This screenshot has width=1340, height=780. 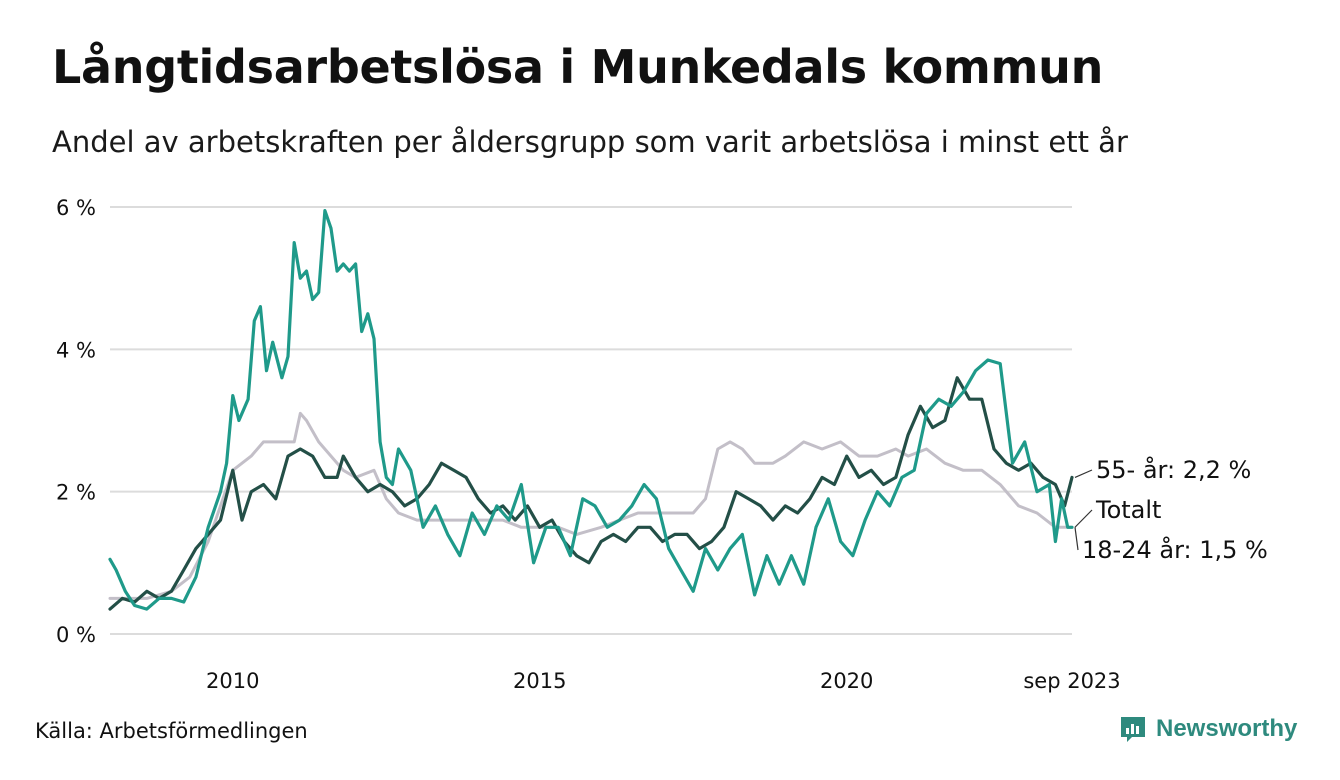 I want to click on y-tick-label: 0 %, so click(x=76, y=635).